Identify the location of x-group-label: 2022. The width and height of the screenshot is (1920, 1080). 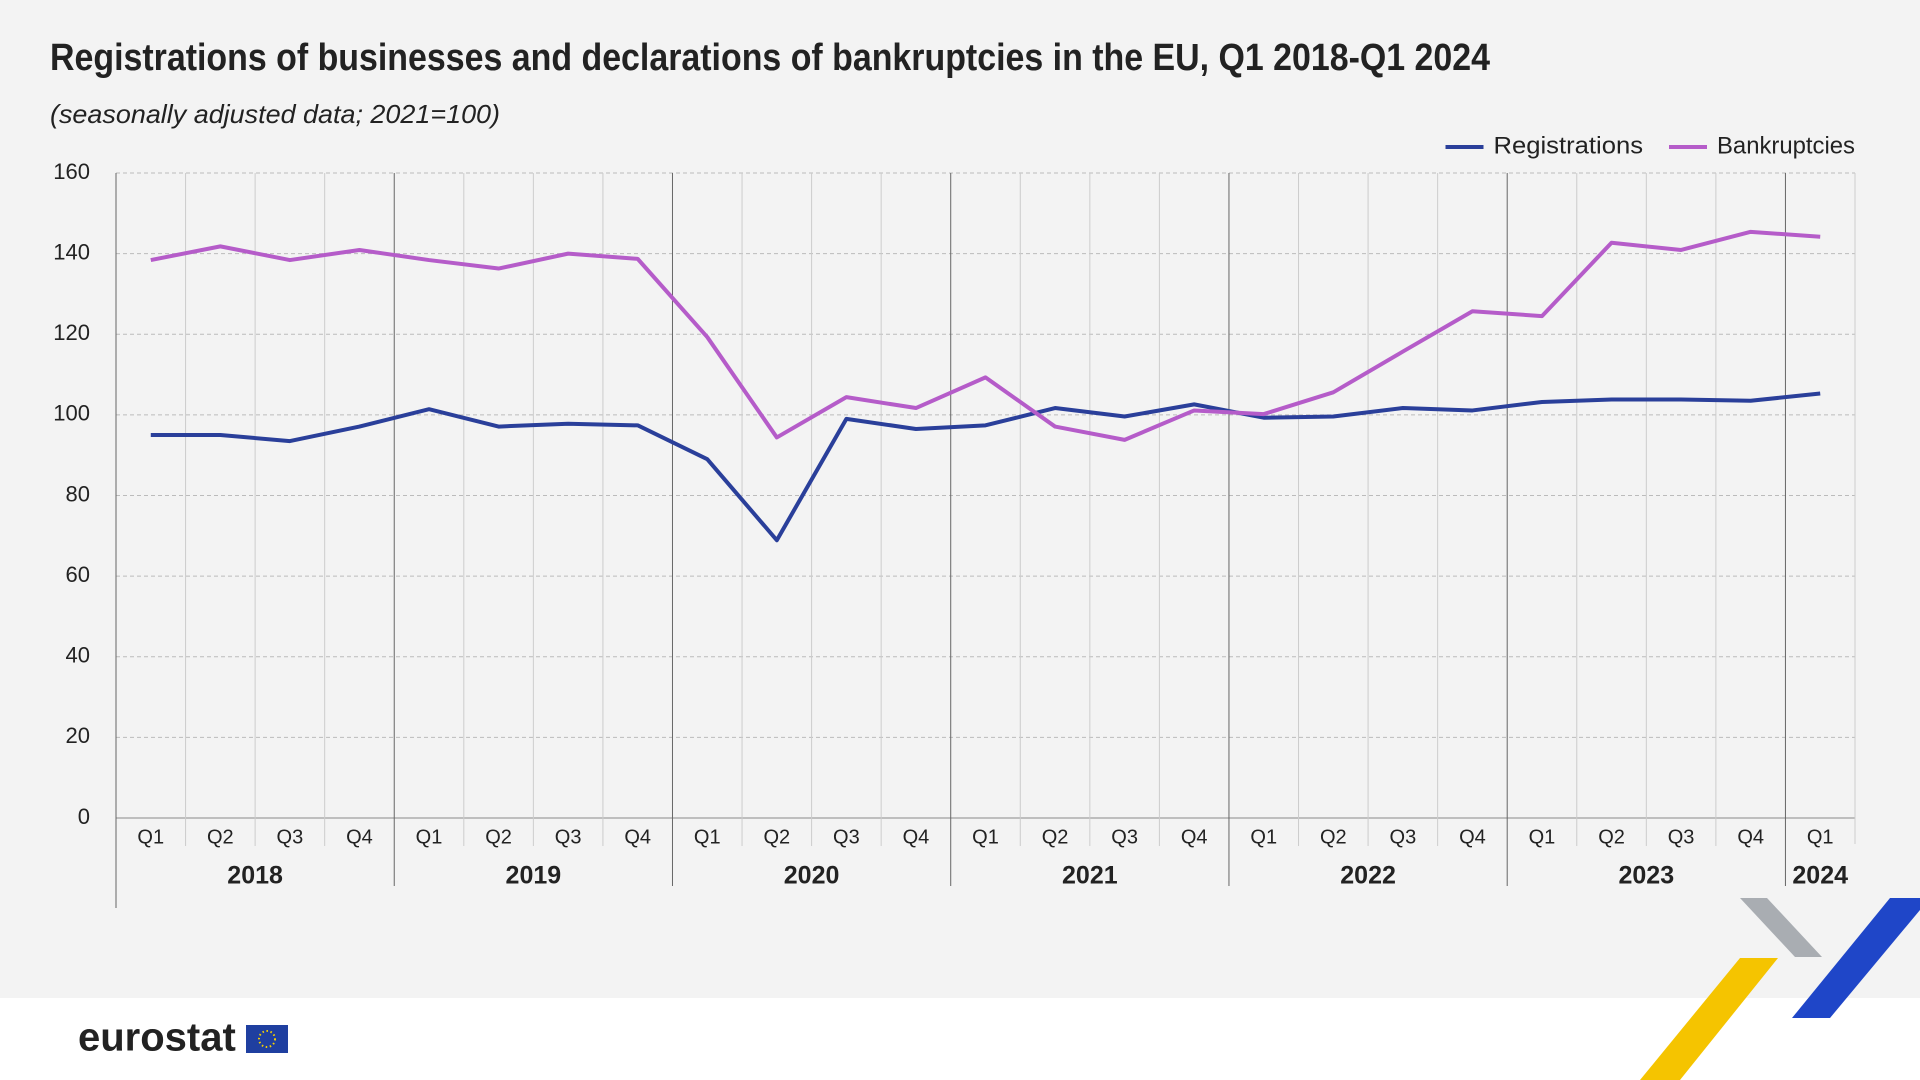
(1368, 876).